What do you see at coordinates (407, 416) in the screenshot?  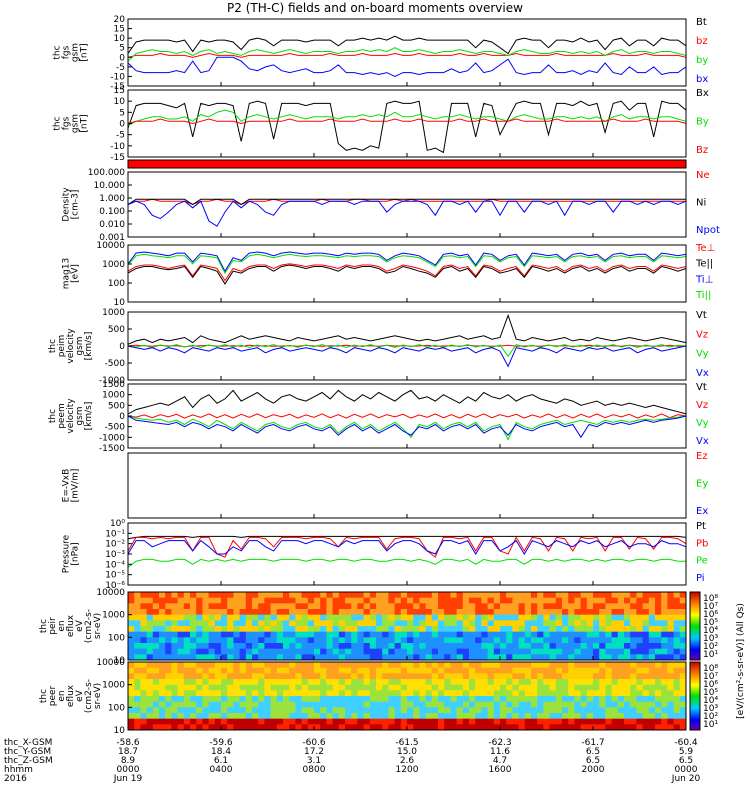 I see `series-line-Vz` at bounding box center [407, 416].